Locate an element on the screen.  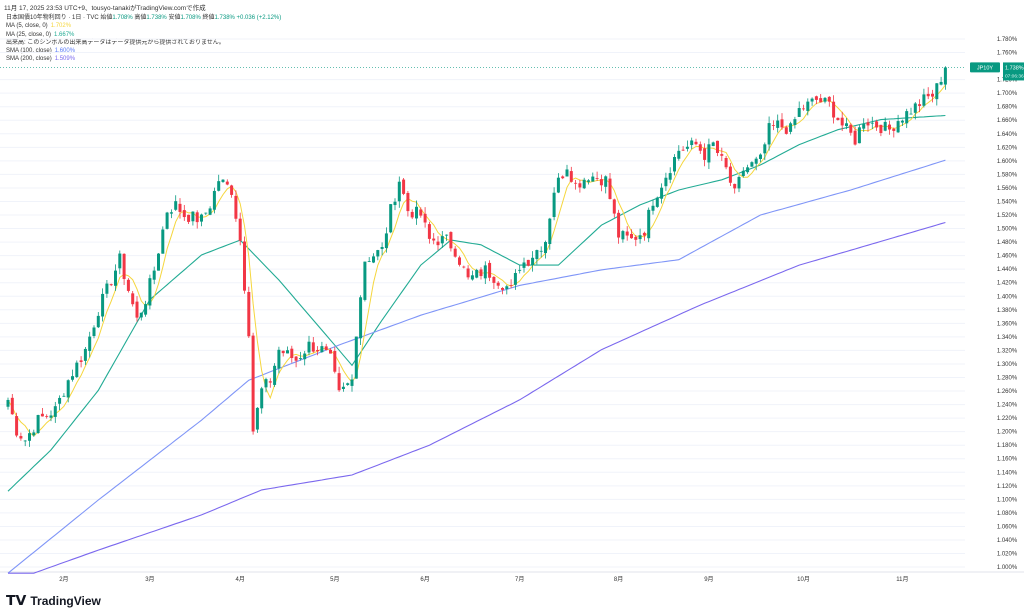
ohlc-value: 1.708% is located at coordinates (190, 18).